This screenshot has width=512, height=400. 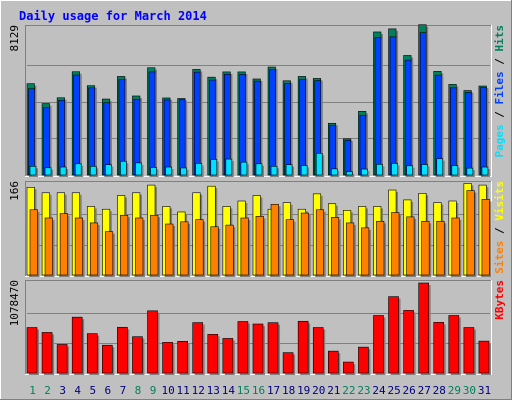 What do you see at coordinates (14, 303) in the screenshot?
I see `y-max-label: 1078470` at bounding box center [14, 303].